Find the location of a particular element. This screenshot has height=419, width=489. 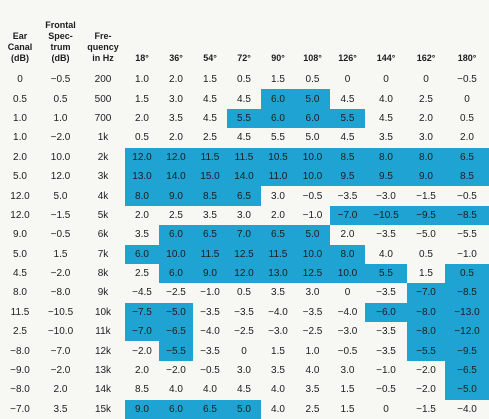

cell-162: −8.0 is located at coordinates (426, 332).